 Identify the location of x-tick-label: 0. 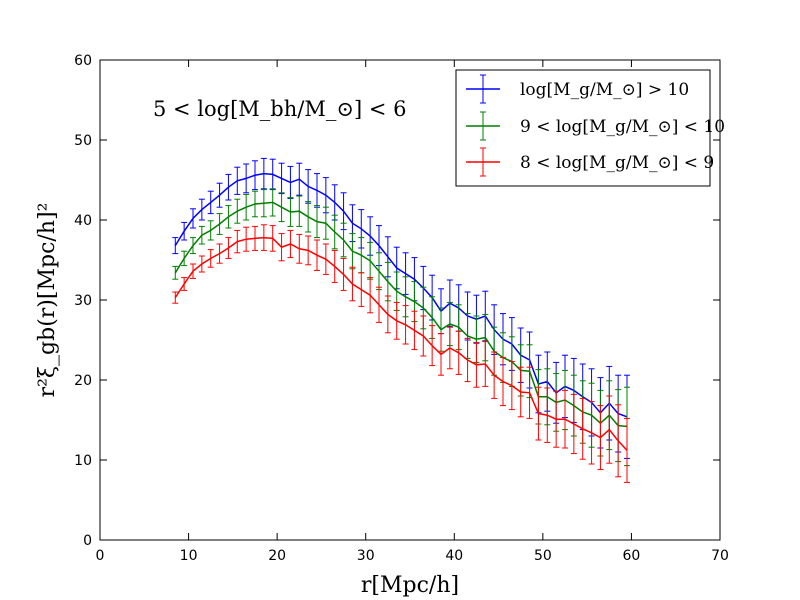
(100, 556).